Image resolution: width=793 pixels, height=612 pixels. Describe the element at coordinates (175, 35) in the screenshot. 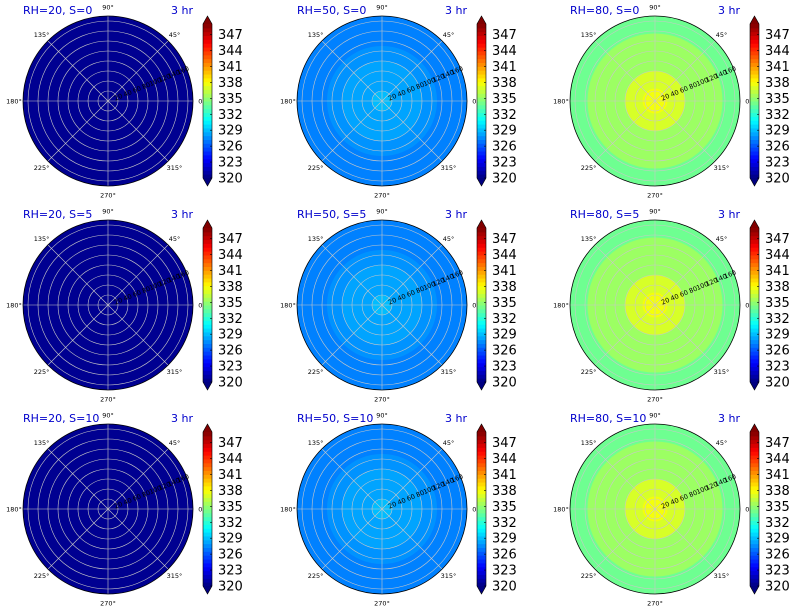

I see `angle-tick-label: 45°` at that location.